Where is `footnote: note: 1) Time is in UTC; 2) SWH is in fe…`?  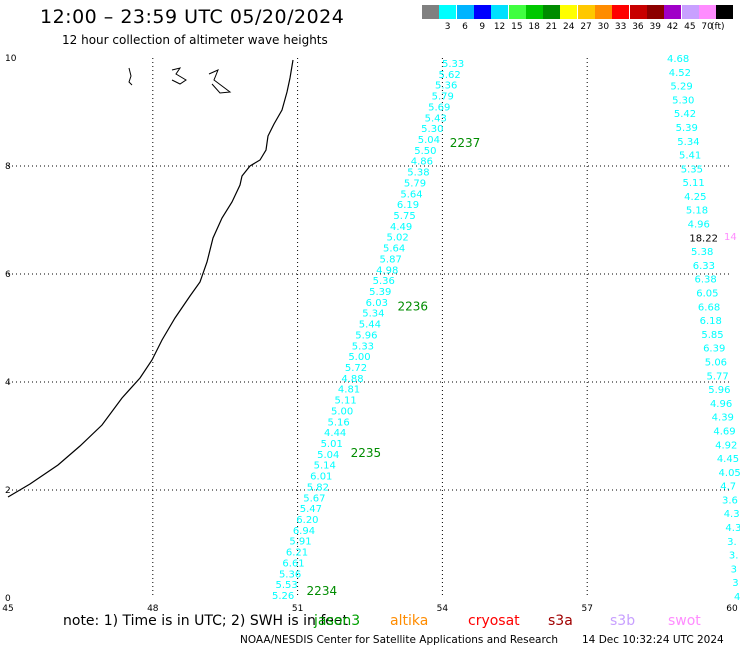 footnote: note: 1) Time is in UTC; 2) SWH is in fe… is located at coordinates (206, 621).